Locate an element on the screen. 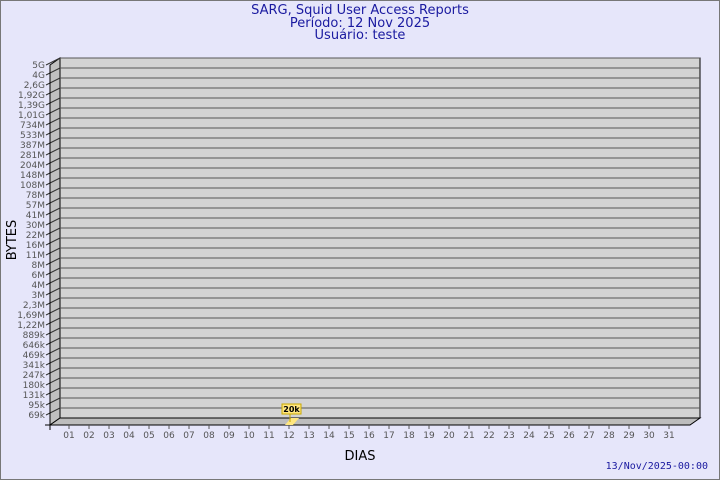  x-tick-label: 31 is located at coordinates (668, 436).